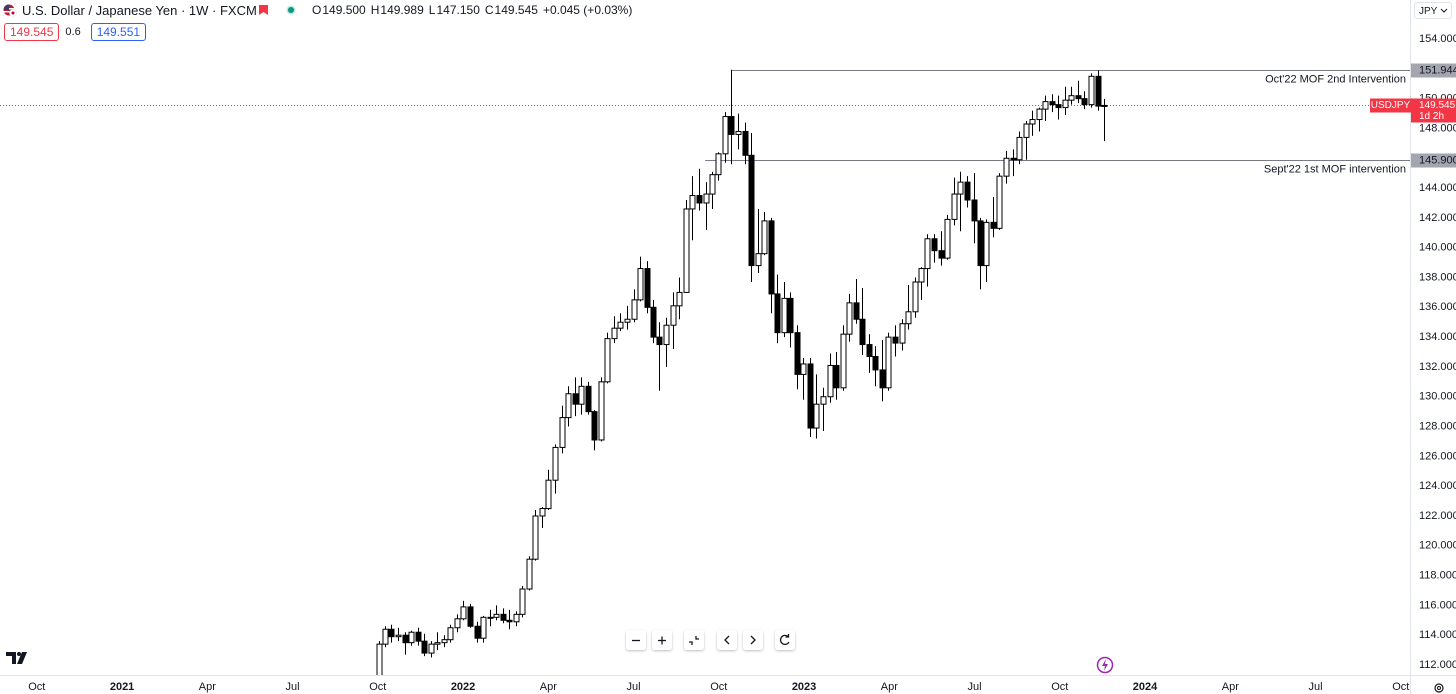 The image size is (1456, 694). I want to click on scroll-right-button, so click(753, 640).